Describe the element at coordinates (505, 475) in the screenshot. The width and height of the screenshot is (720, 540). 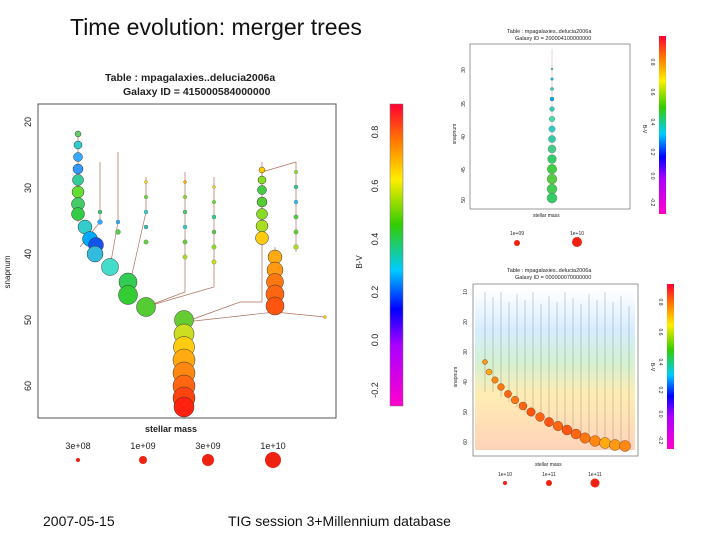
I see `bottom-right-size-legend-0: 1e+10` at that location.